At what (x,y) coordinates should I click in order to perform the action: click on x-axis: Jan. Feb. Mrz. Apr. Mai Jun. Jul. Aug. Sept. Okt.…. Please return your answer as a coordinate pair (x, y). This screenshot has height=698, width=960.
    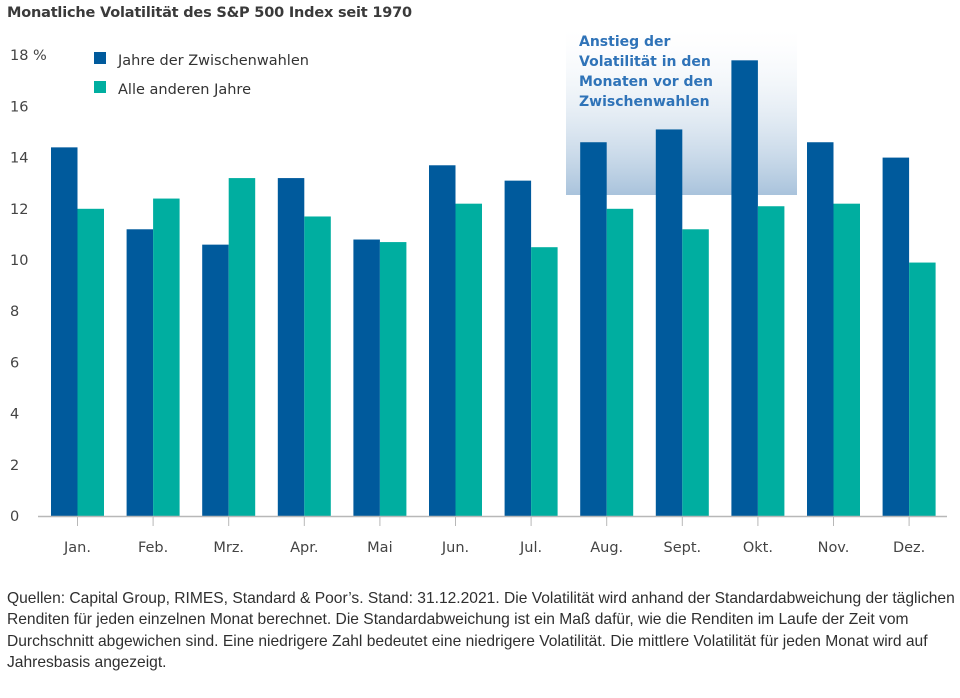
    Looking at the image, I should click on (494, 536).